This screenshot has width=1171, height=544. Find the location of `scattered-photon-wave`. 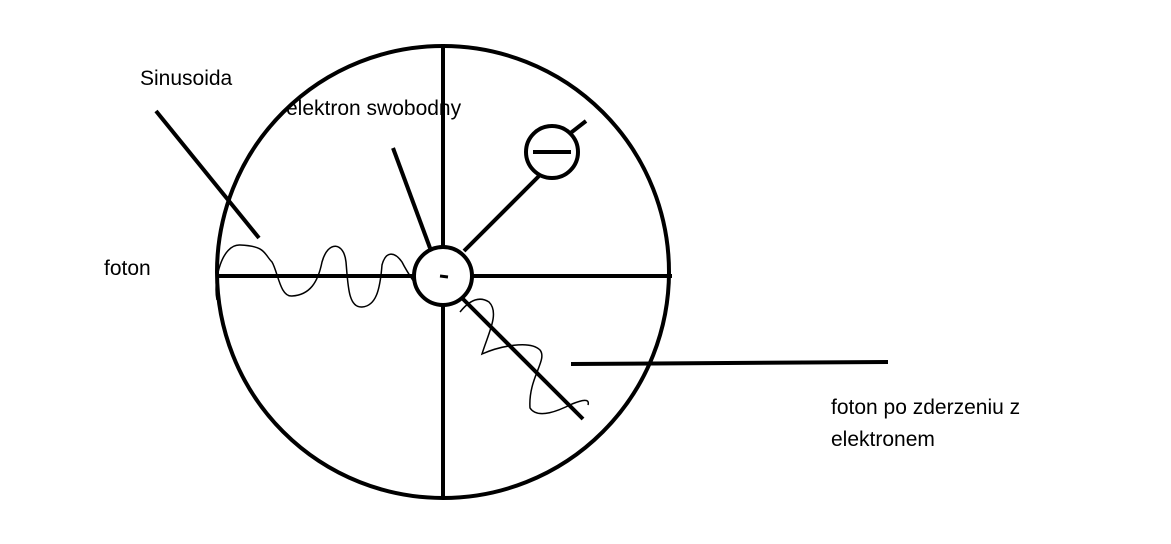

scattered-photon-wave is located at coordinates (524, 356).